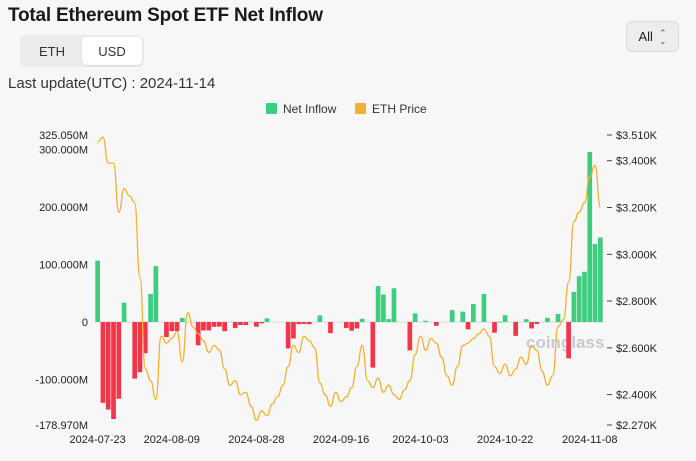  Describe the element at coordinates (112, 51) in the screenshot. I see `usd-tab: USD` at that location.